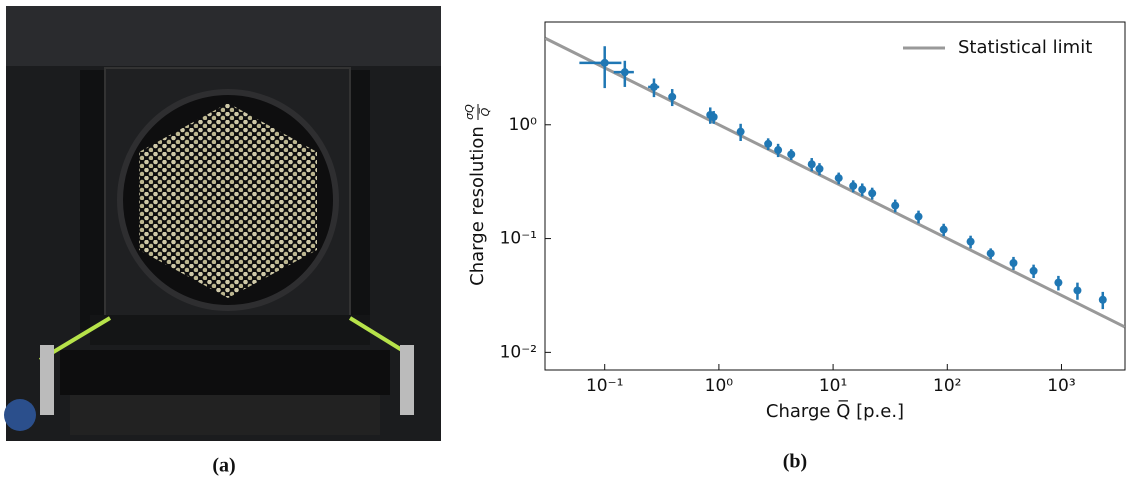  Describe the element at coordinates (223, 466) in the screenshot. I see `panel-label: (a)` at that location.